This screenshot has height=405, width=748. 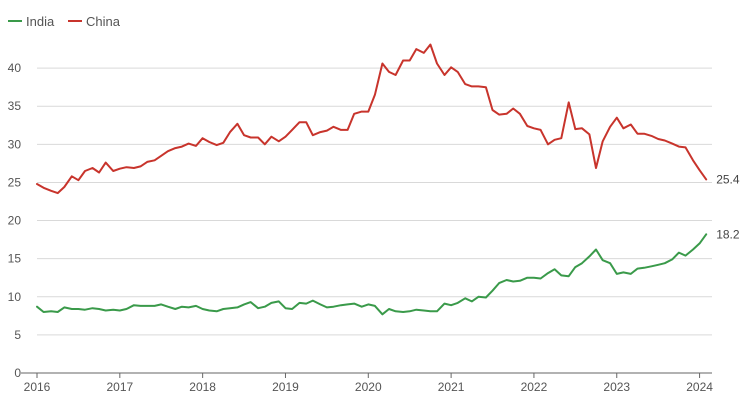 I want to click on end-value-labels: 25.4 18.2, so click(x=728, y=206).